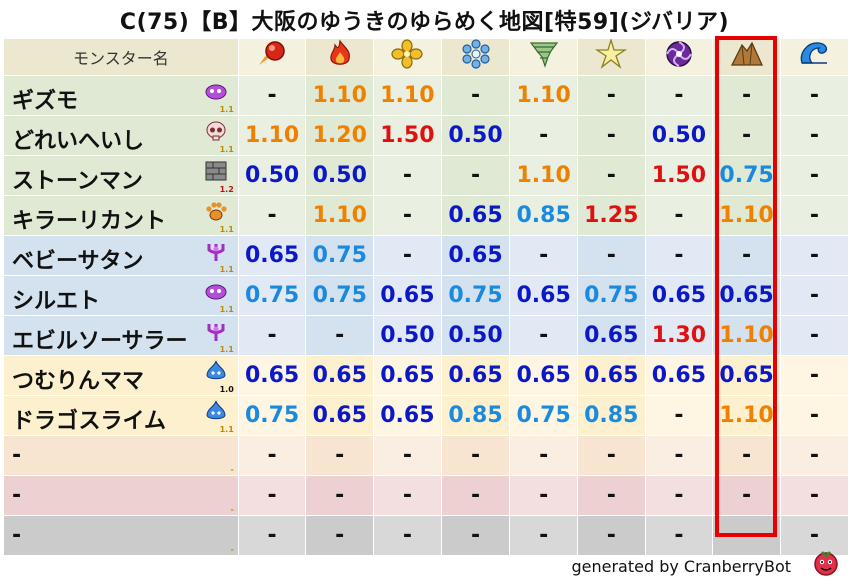 This screenshot has width=849, height=583. What do you see at coordinates (121, 57) in the screenshot?
I see `column-header-monster-name: モンスター名` at bounding box center [121, 57].